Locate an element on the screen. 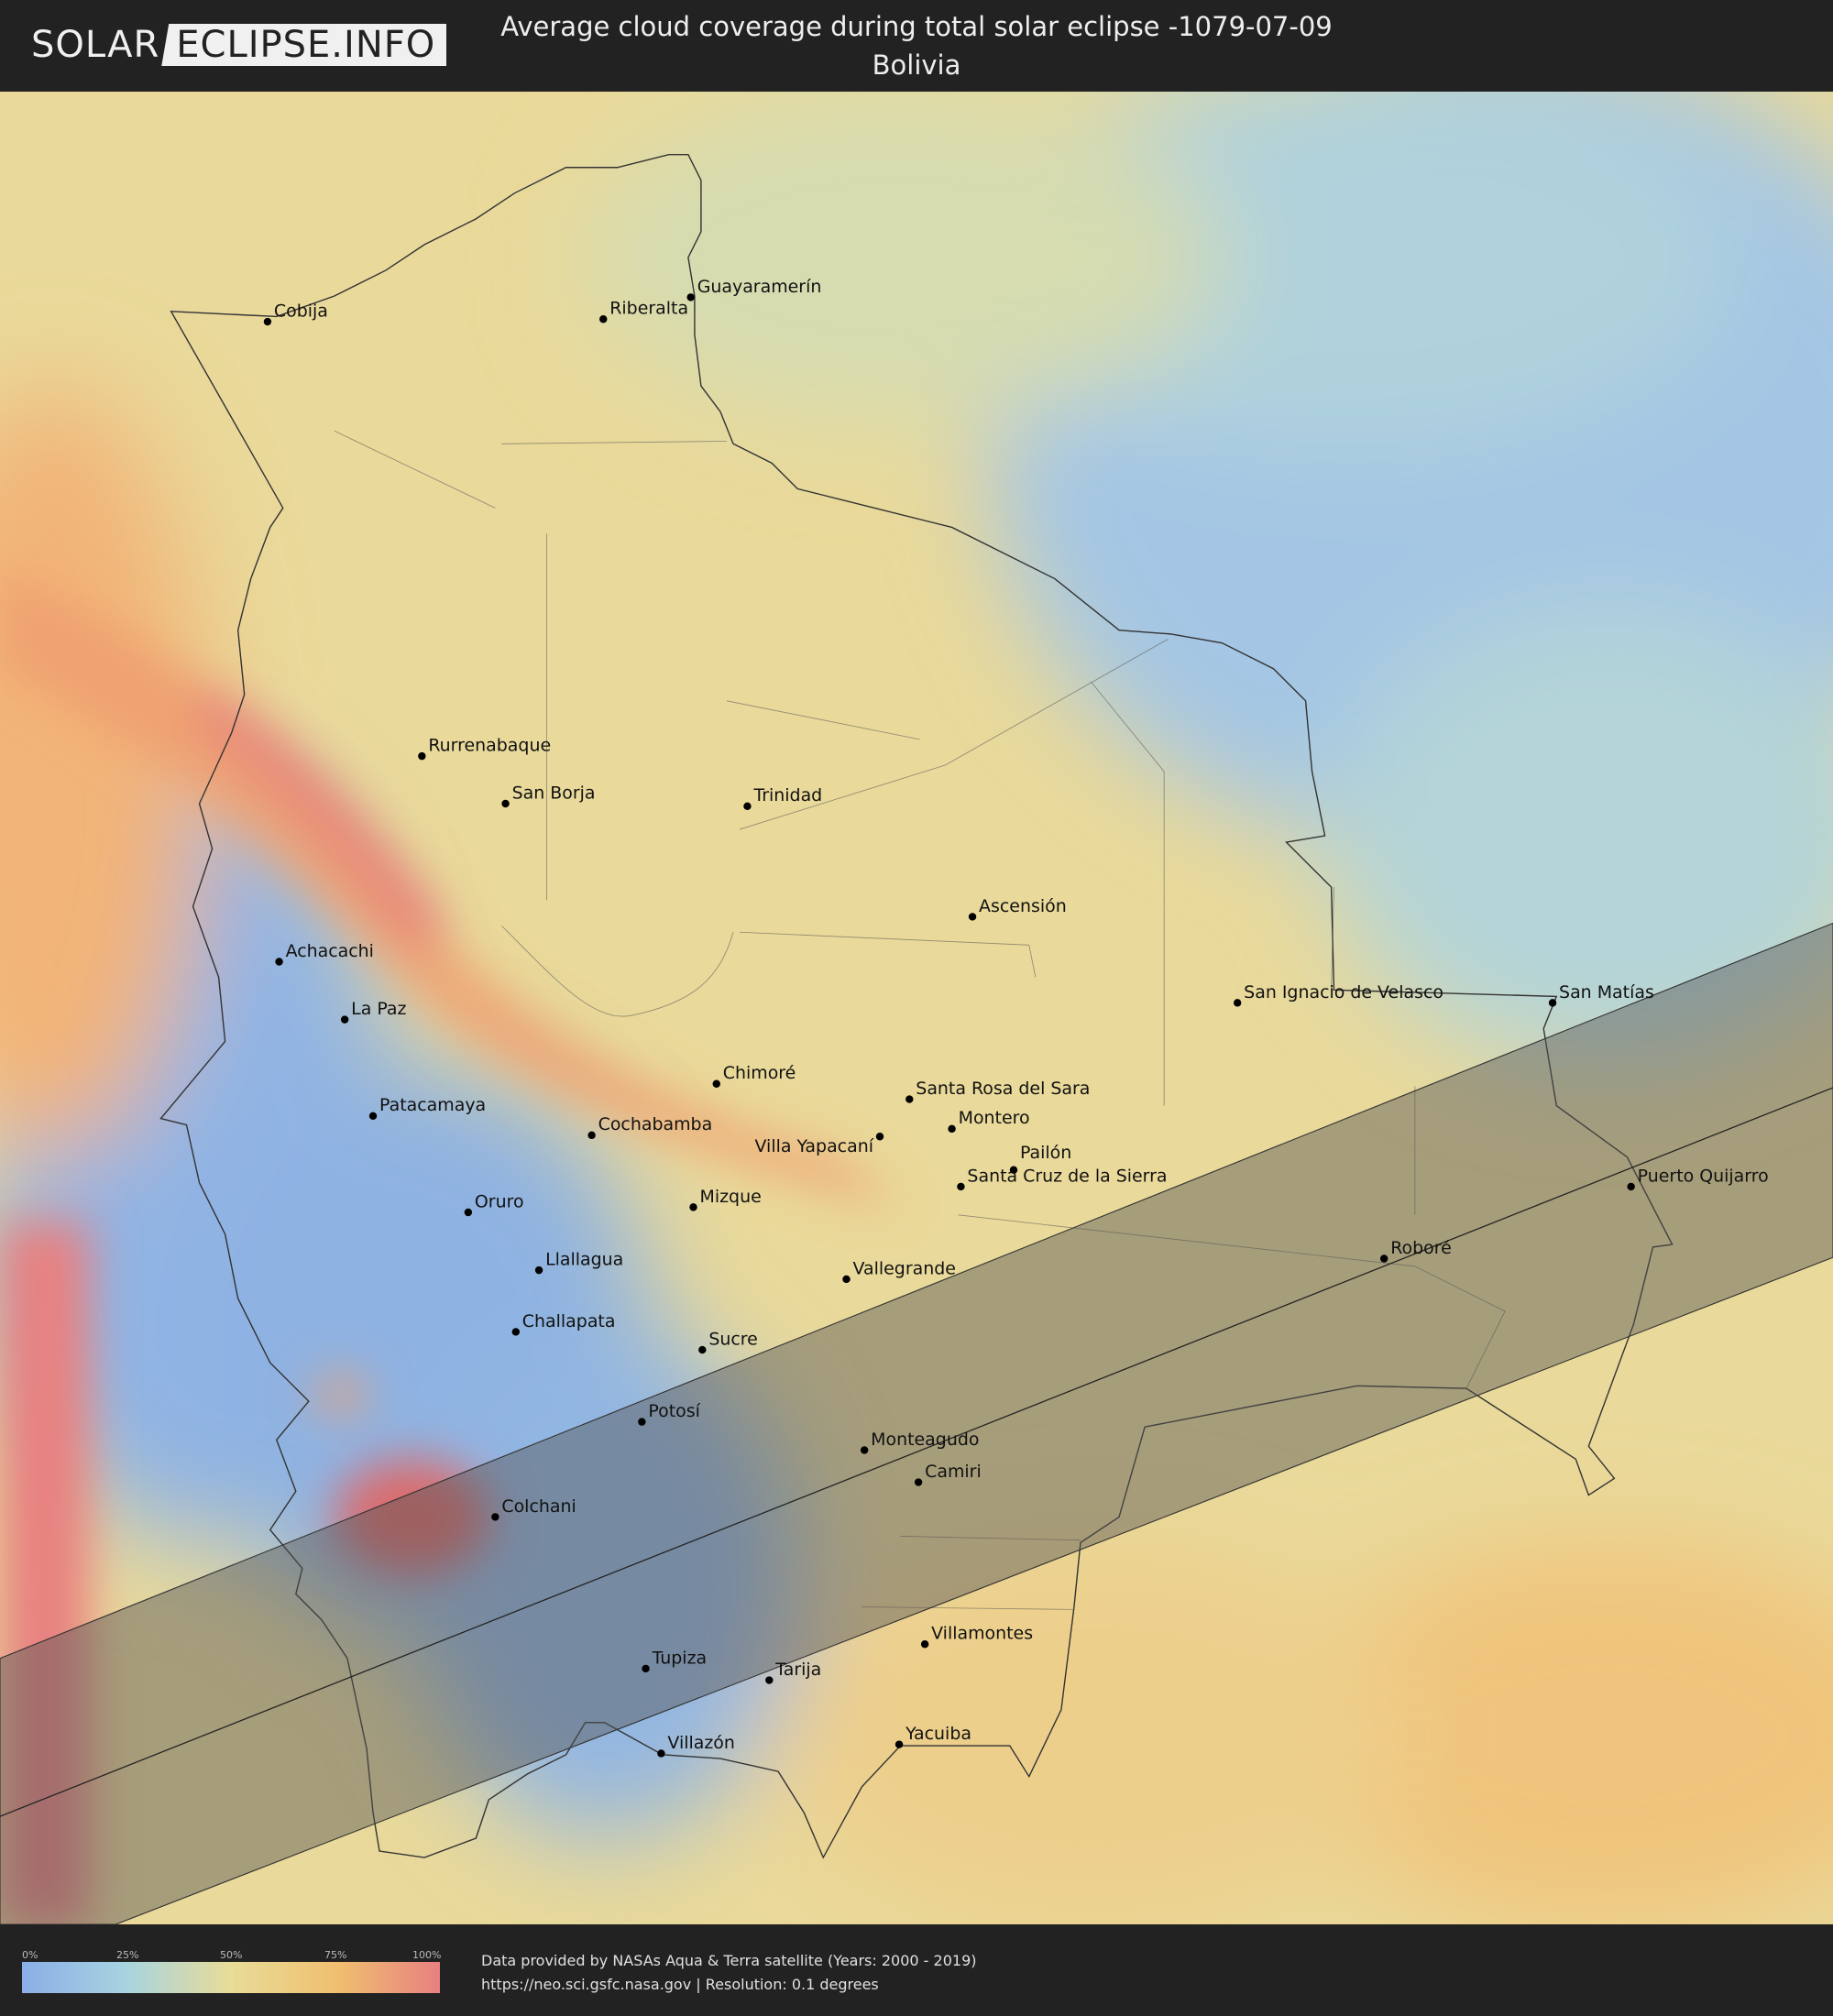 The image size is (1833, 2016). city-label: Santa Cruz de la Sierra is located at coordinates (1067, 1176).